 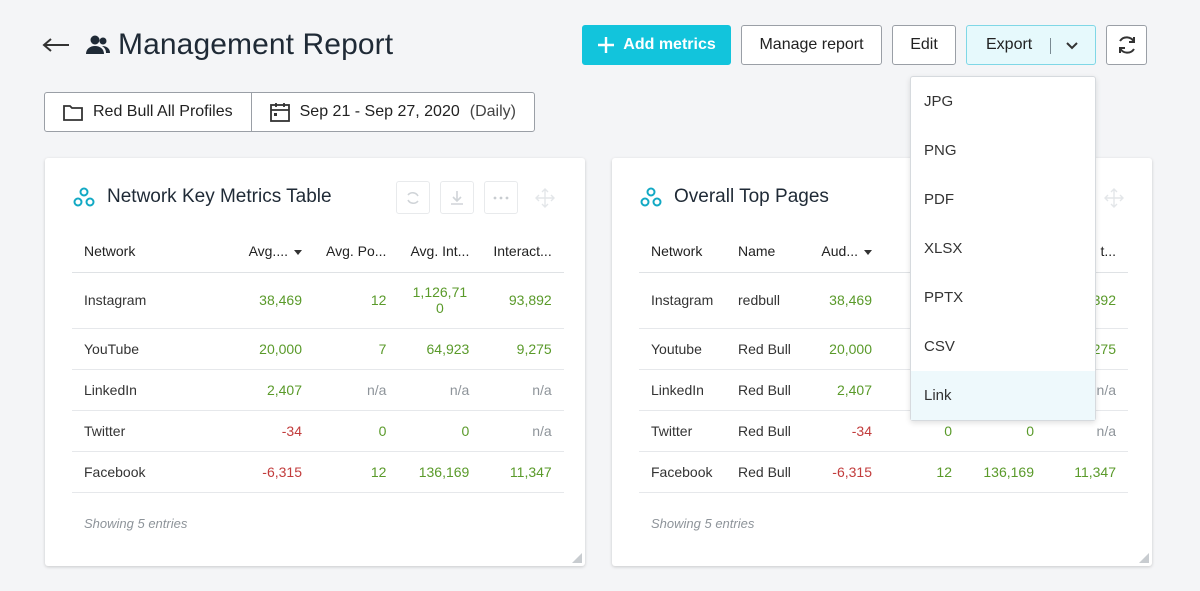 What do you see at coordinates (1003, 248) in the screenshot?
I see `export-menu: JPG PNG PDF XLSX PPTX CSV Link` at bounding box center [1003, 248].